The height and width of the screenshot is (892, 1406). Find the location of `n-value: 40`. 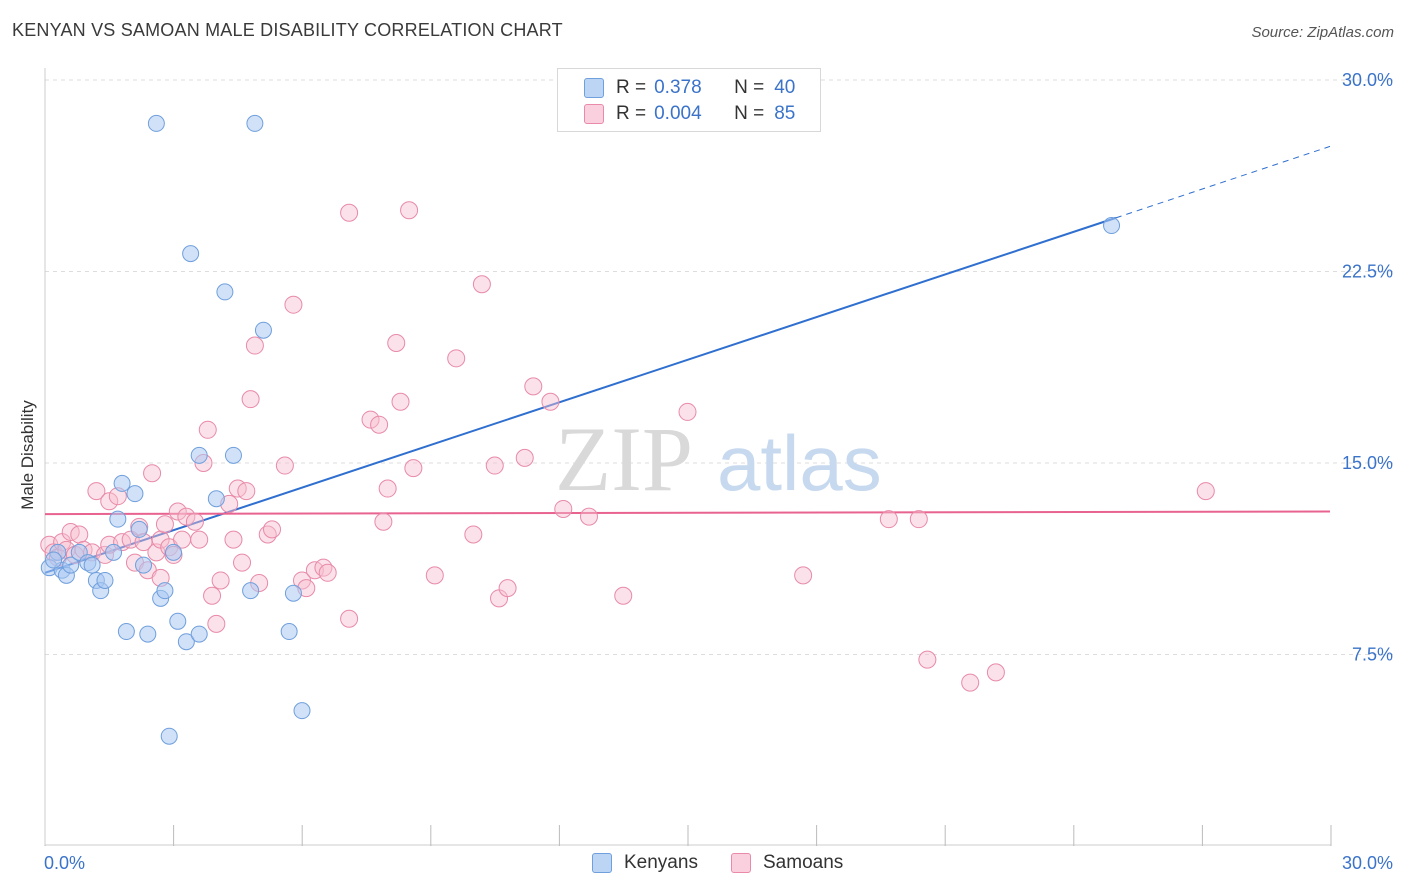

n-value: 40 is located at coordinates (785, 87).